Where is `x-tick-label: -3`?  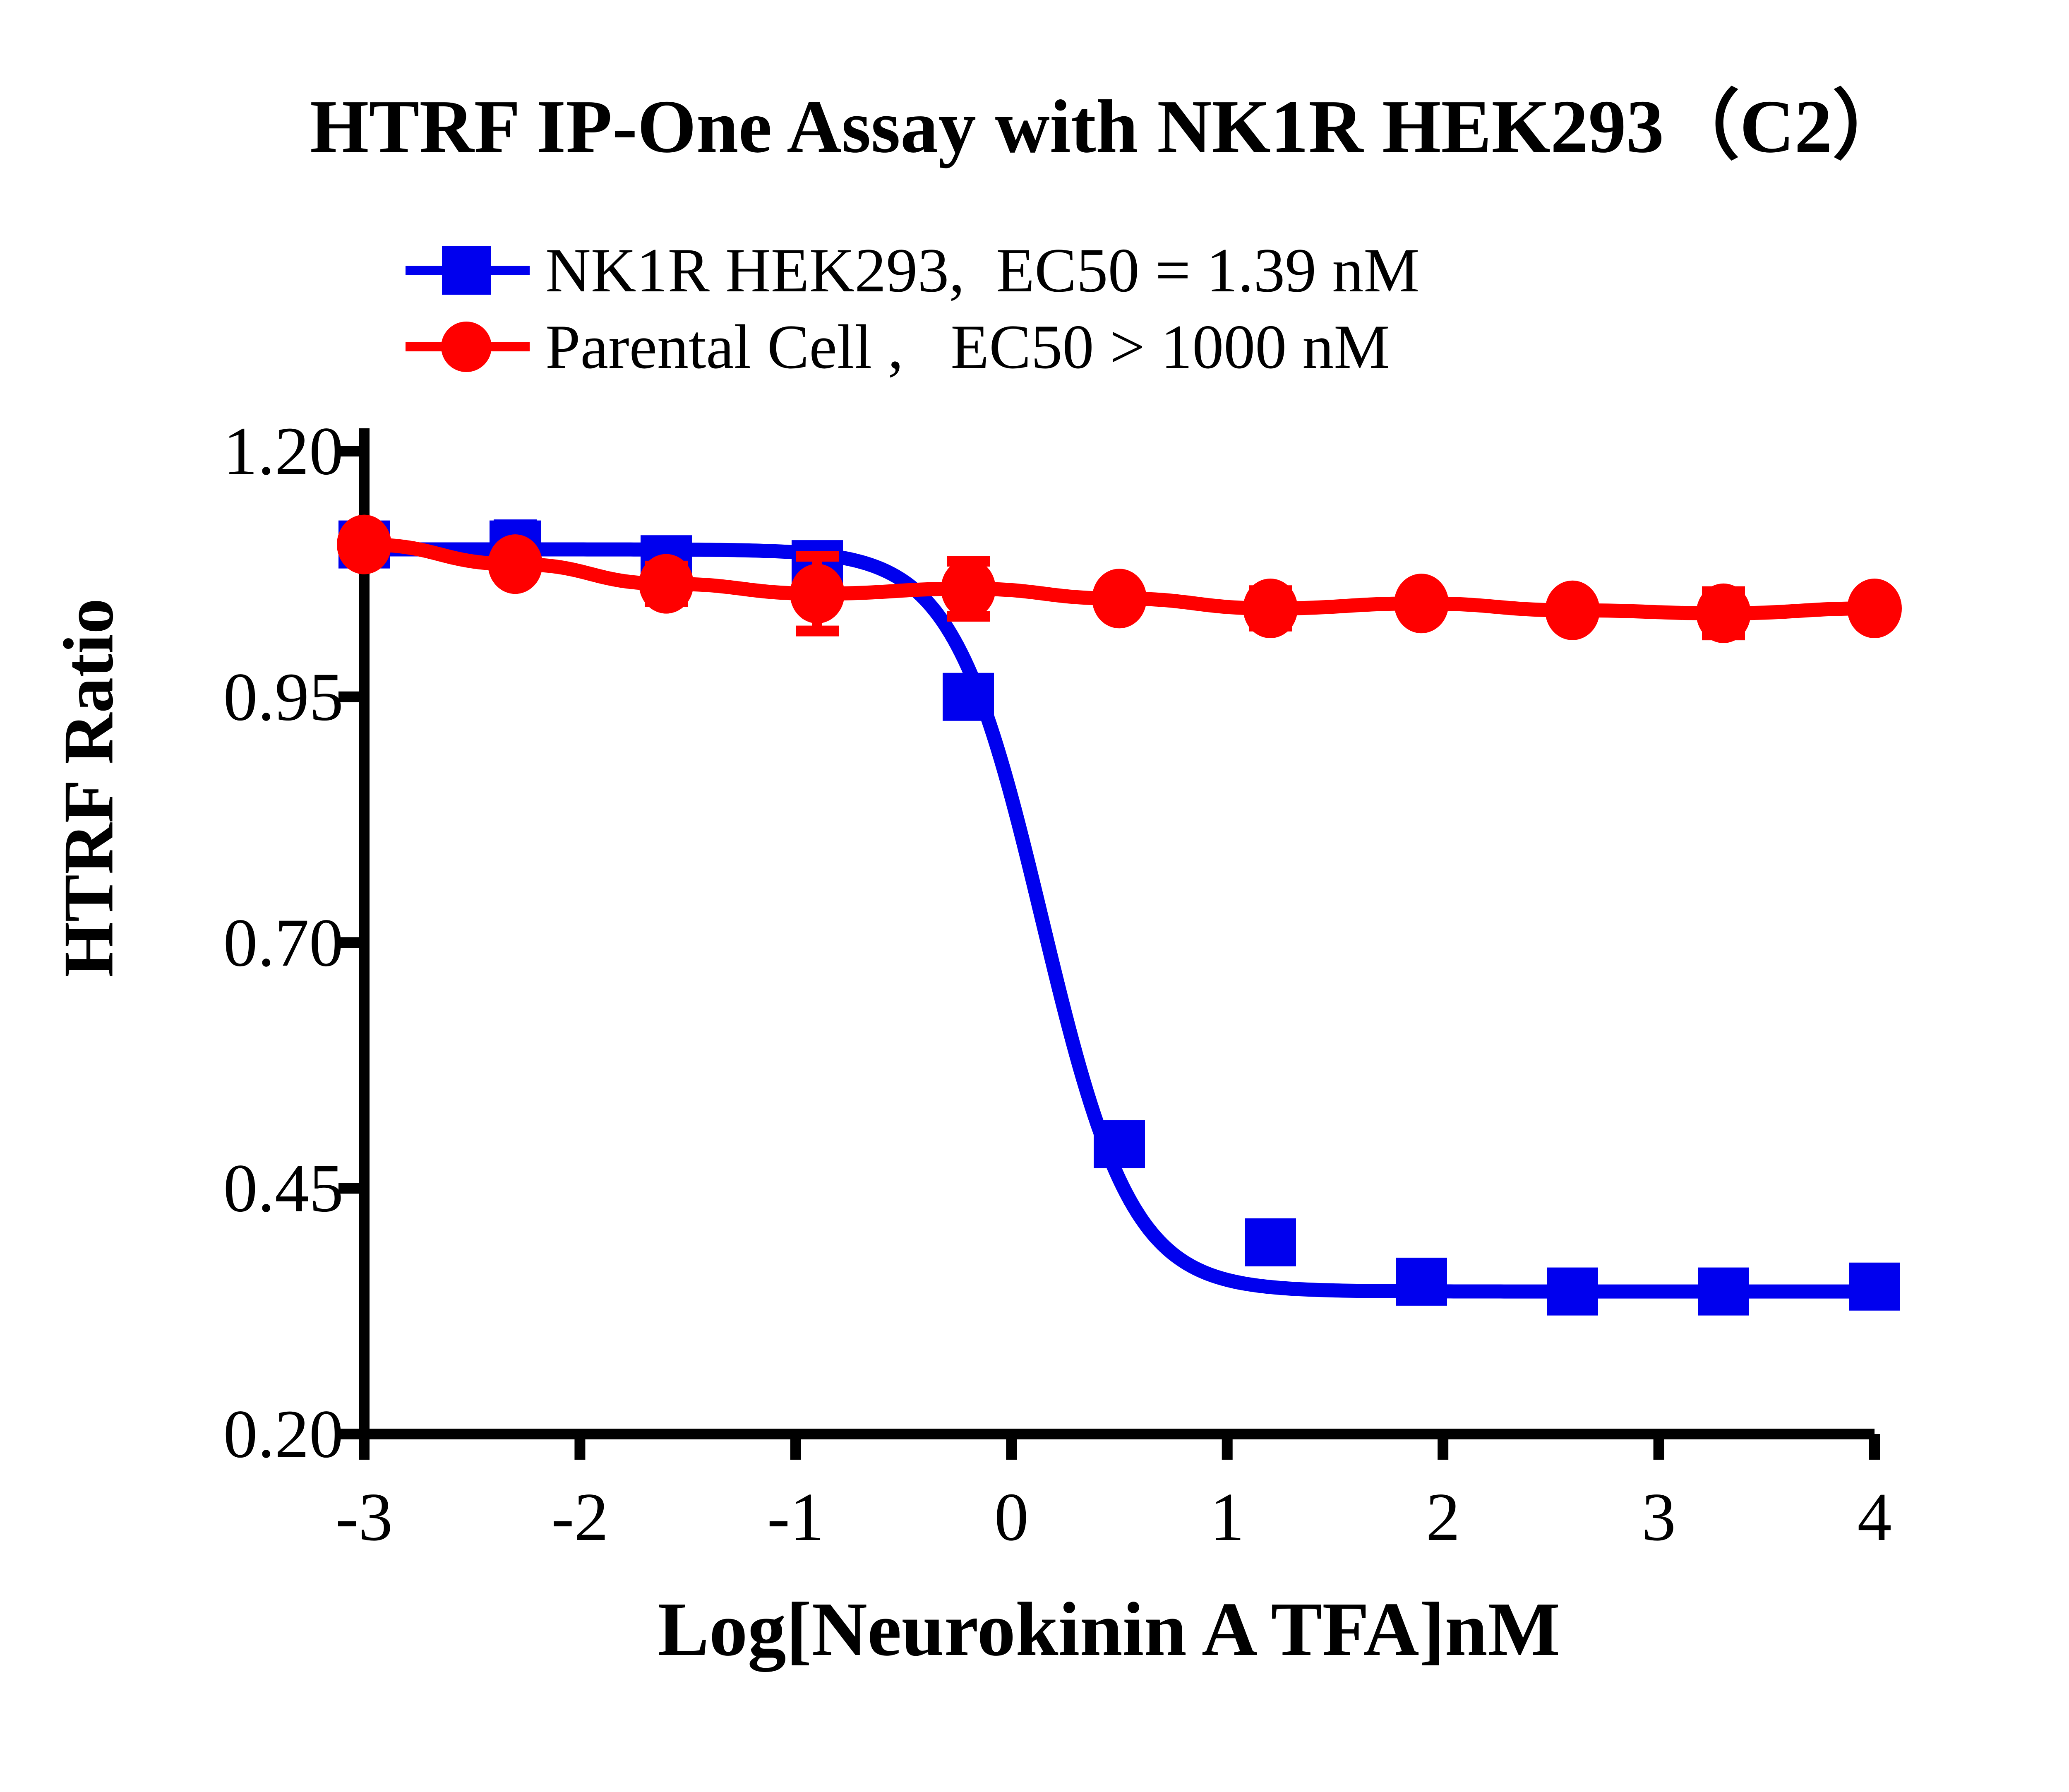 x-tick-label: -3 is located at coordinates (364, 1517).